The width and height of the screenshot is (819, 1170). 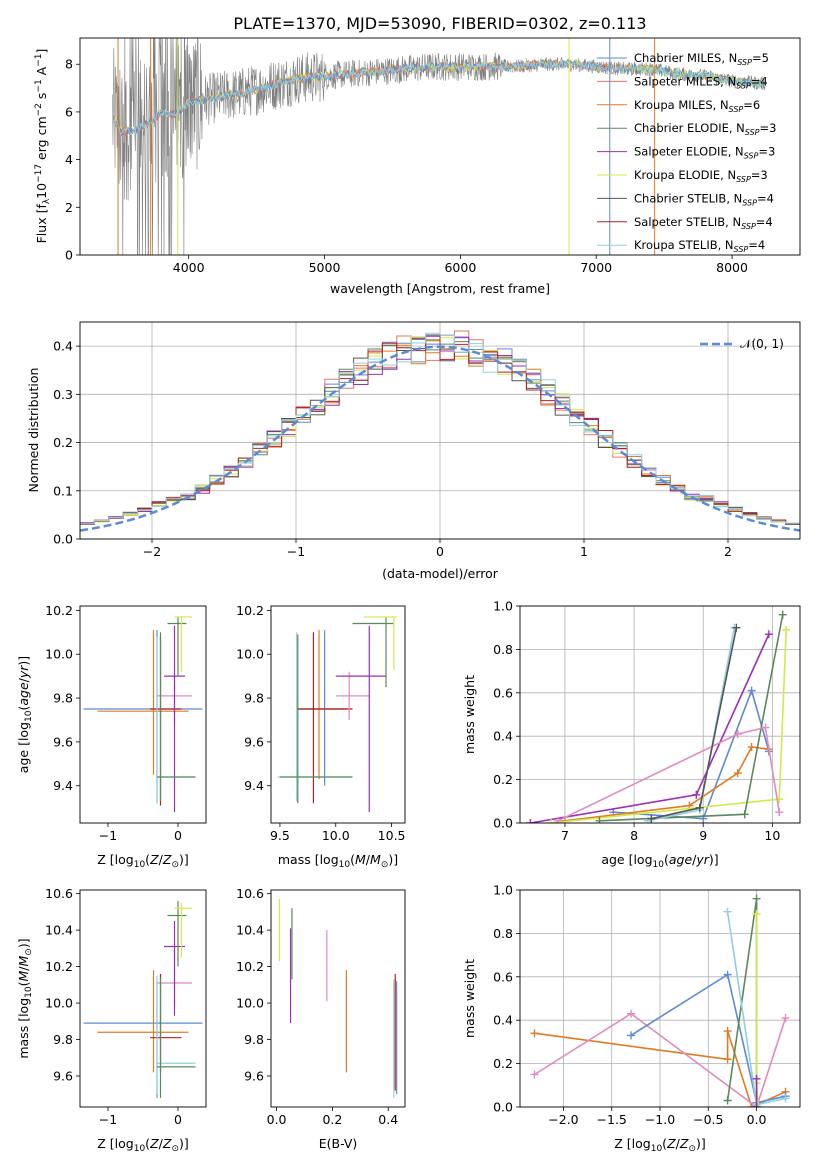 I want to click on x-tick-label: 7000, so click(x=596, y=267).